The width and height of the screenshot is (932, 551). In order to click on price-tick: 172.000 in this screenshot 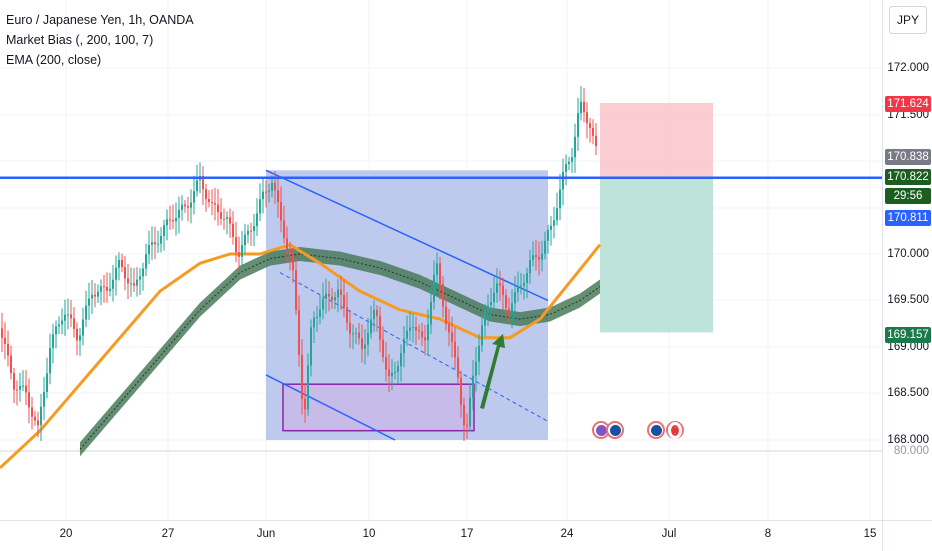, I will do `click(908, 68)`.